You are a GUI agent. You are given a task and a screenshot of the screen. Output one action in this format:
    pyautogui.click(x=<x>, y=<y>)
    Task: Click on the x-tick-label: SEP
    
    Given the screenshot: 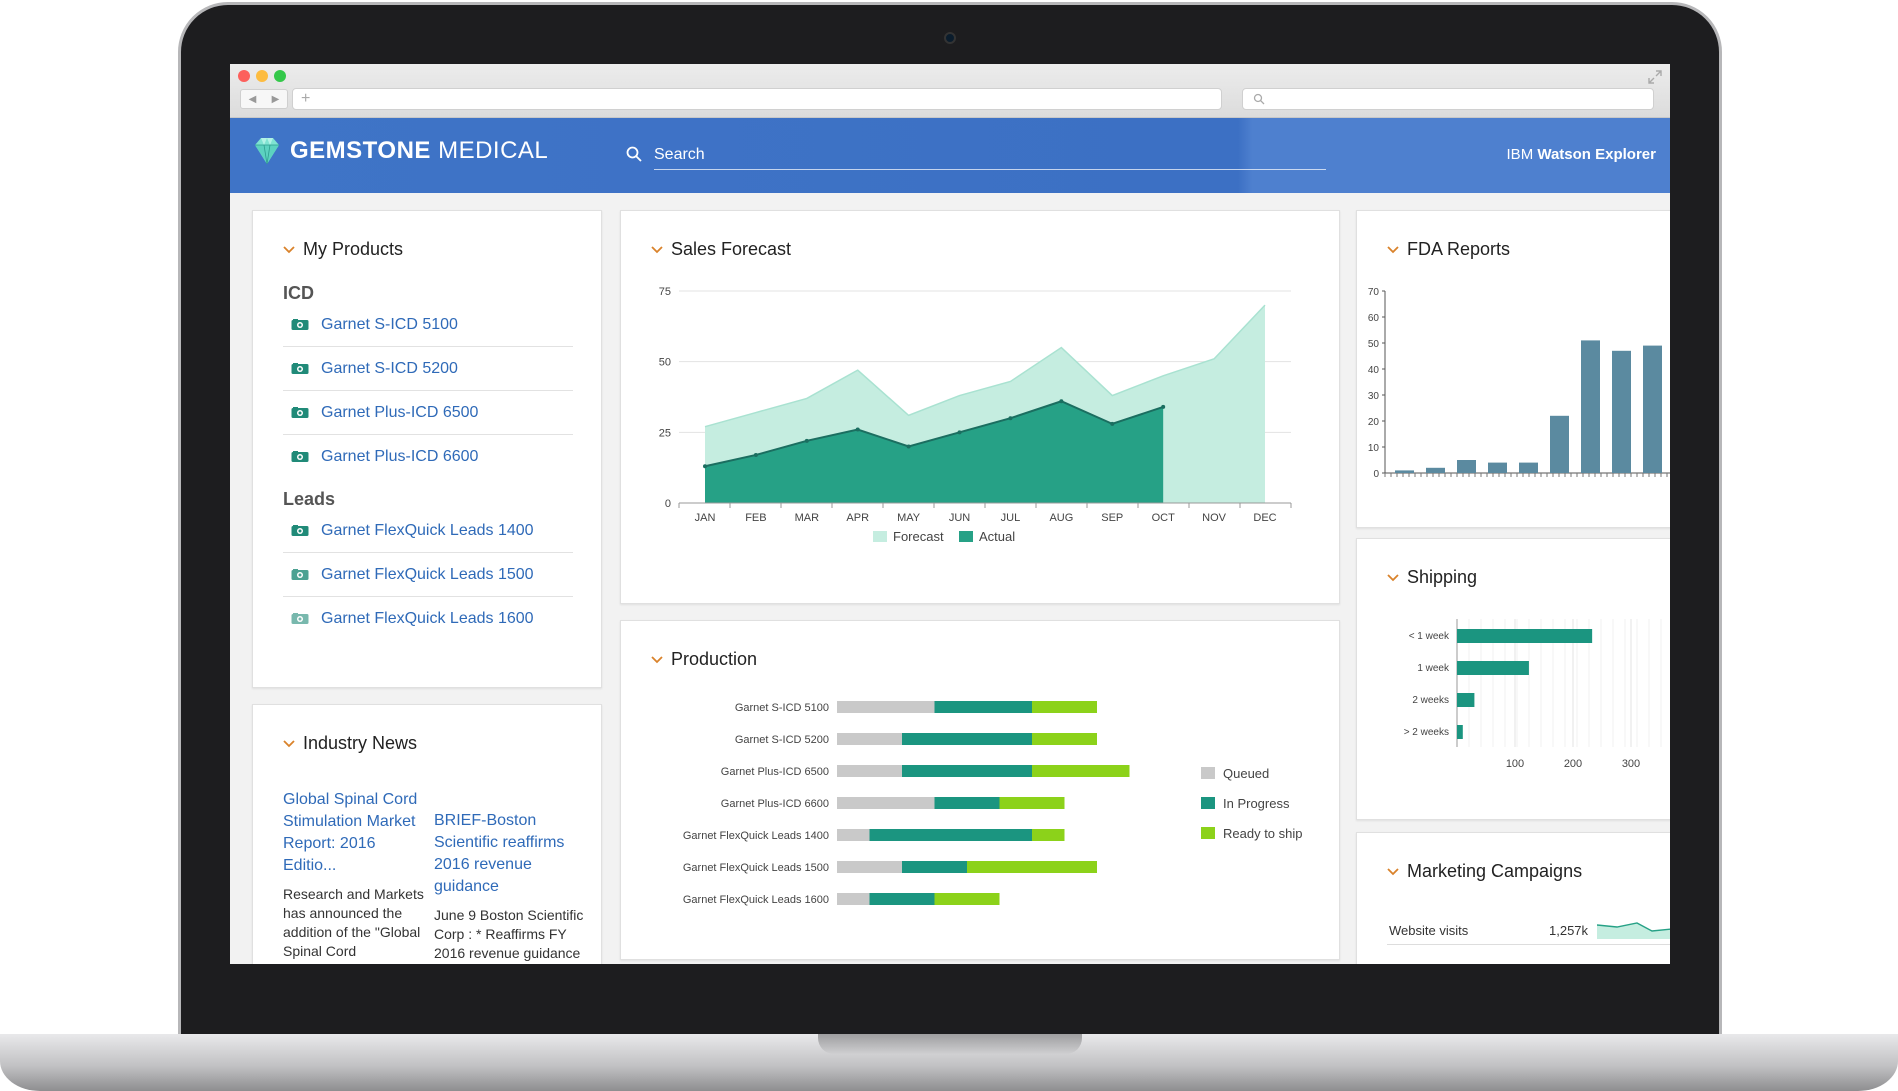 What is the action you would take?
    pyautogui.click(x=1112, y=518)
    